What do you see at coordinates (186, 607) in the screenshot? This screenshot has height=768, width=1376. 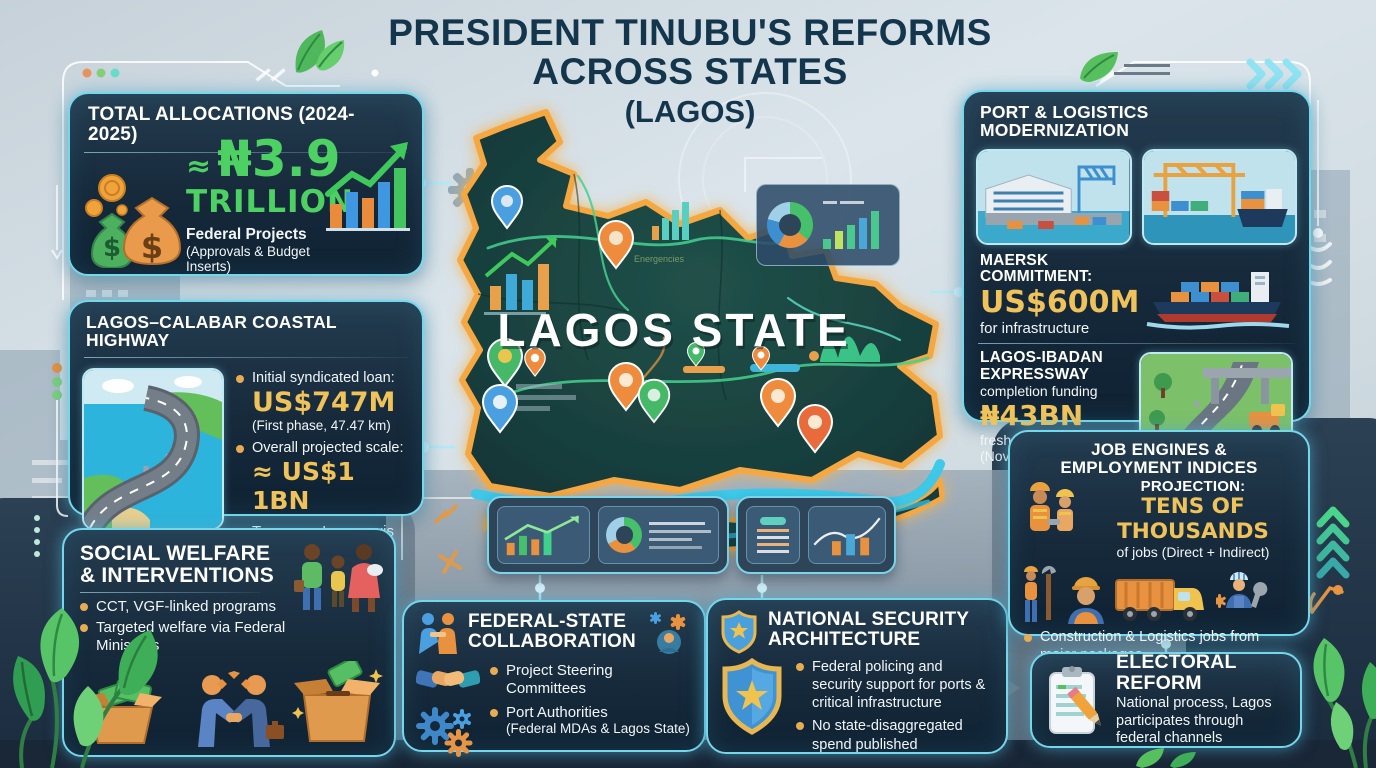 I see `social-bullet1: CCT, VGF-linked programs` at bounding box center [186, 607].